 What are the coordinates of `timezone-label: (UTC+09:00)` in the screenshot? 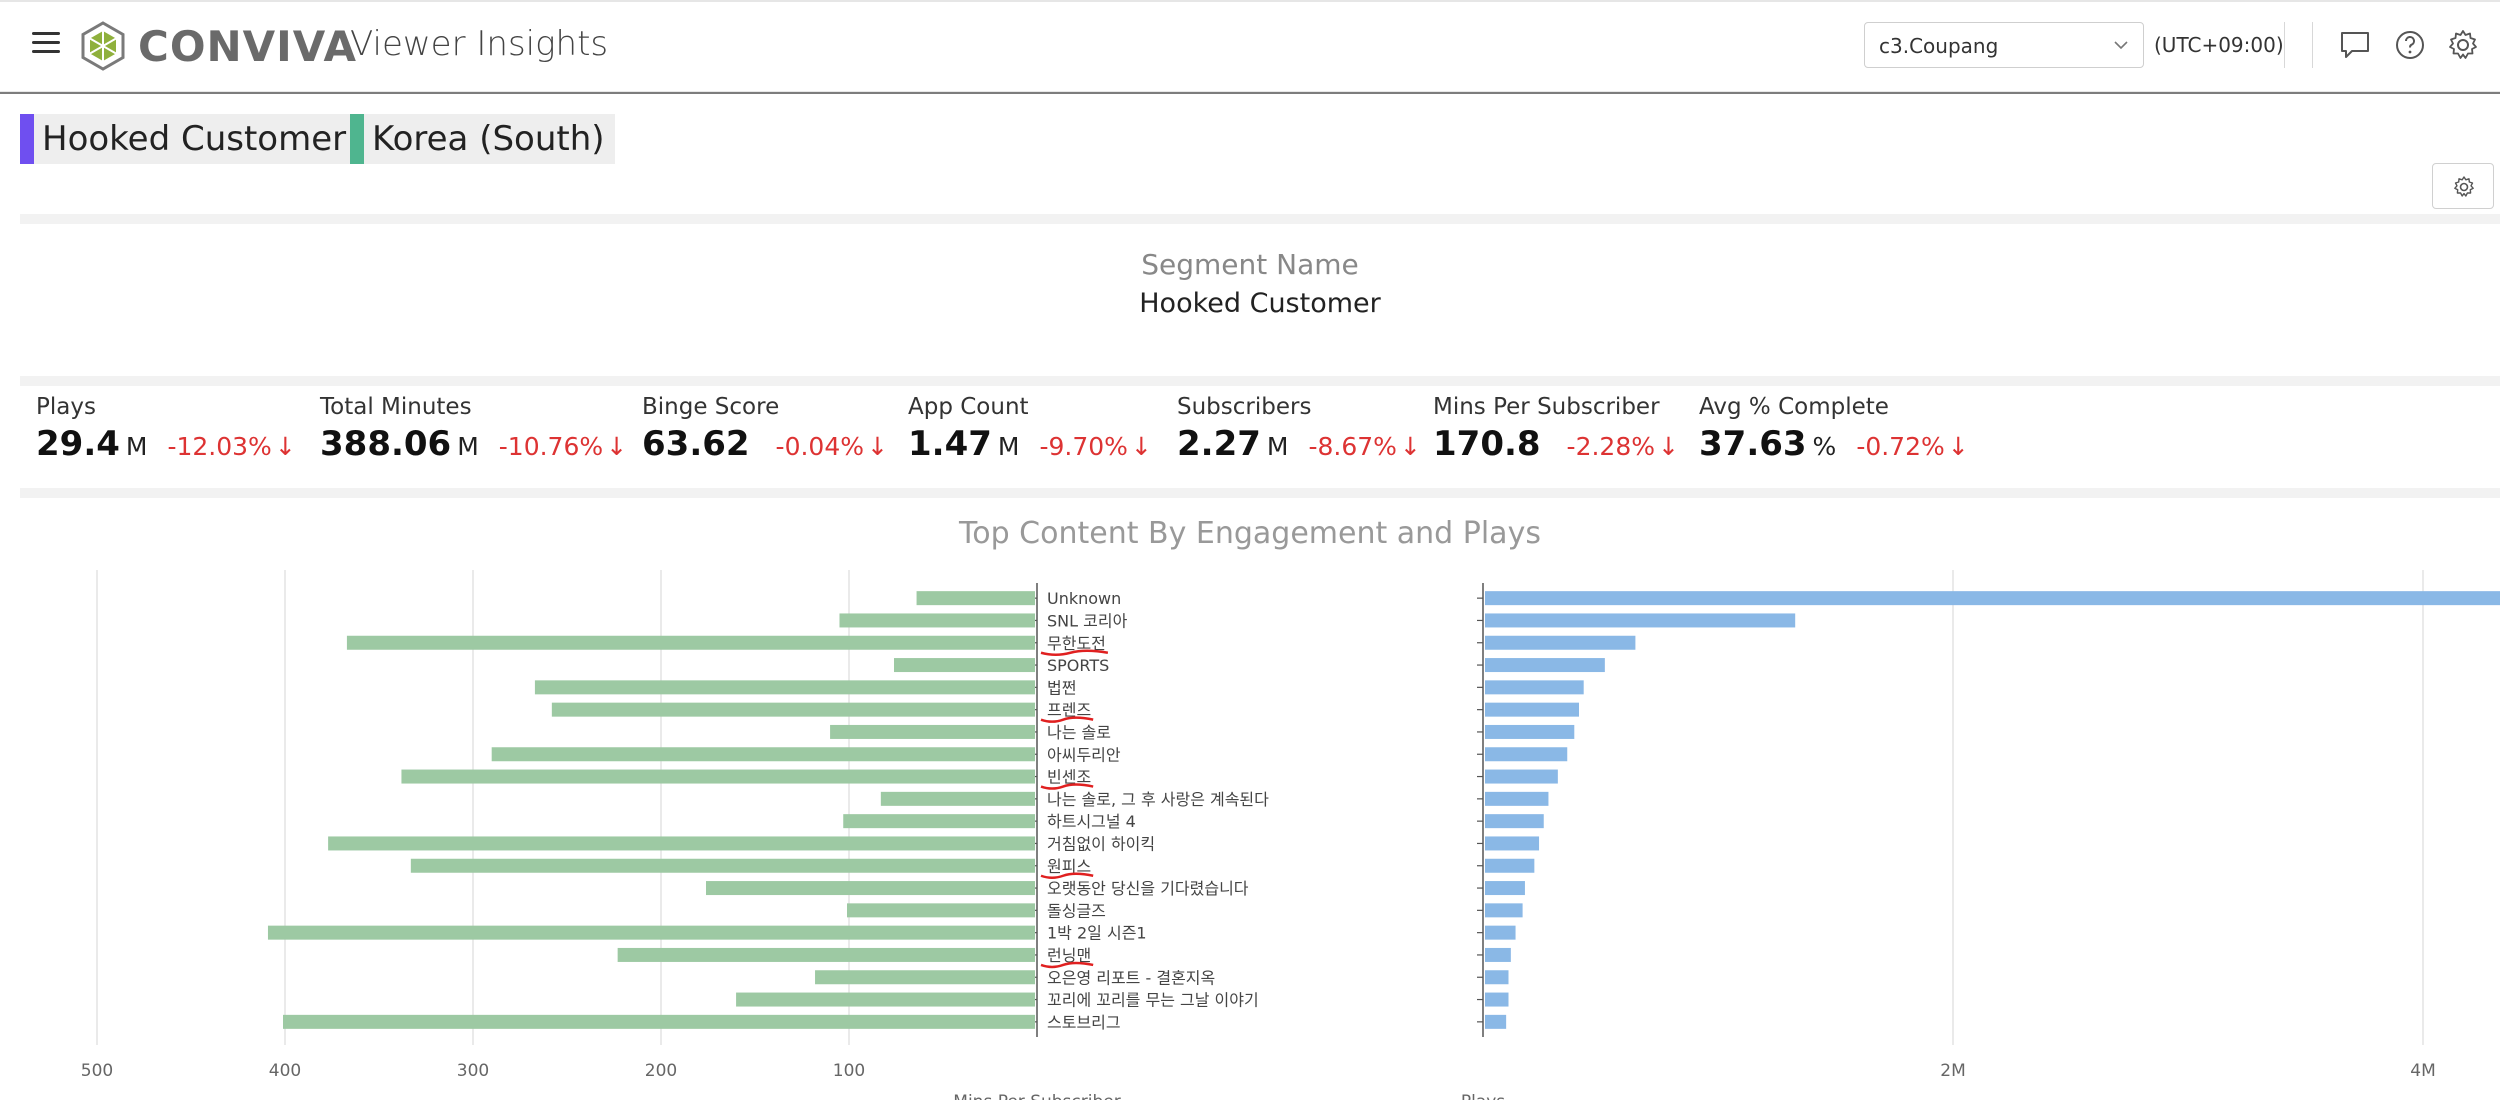 It's located at (2219, 45).